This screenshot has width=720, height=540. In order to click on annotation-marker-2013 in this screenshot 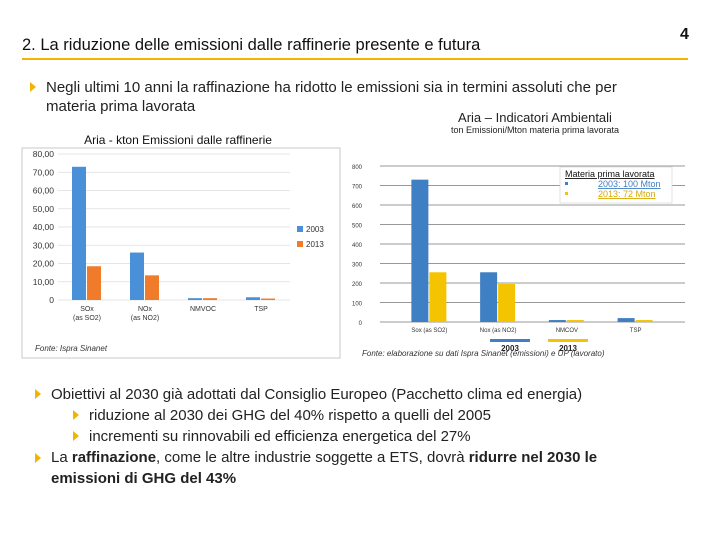, I will do `click(566, 193)`.